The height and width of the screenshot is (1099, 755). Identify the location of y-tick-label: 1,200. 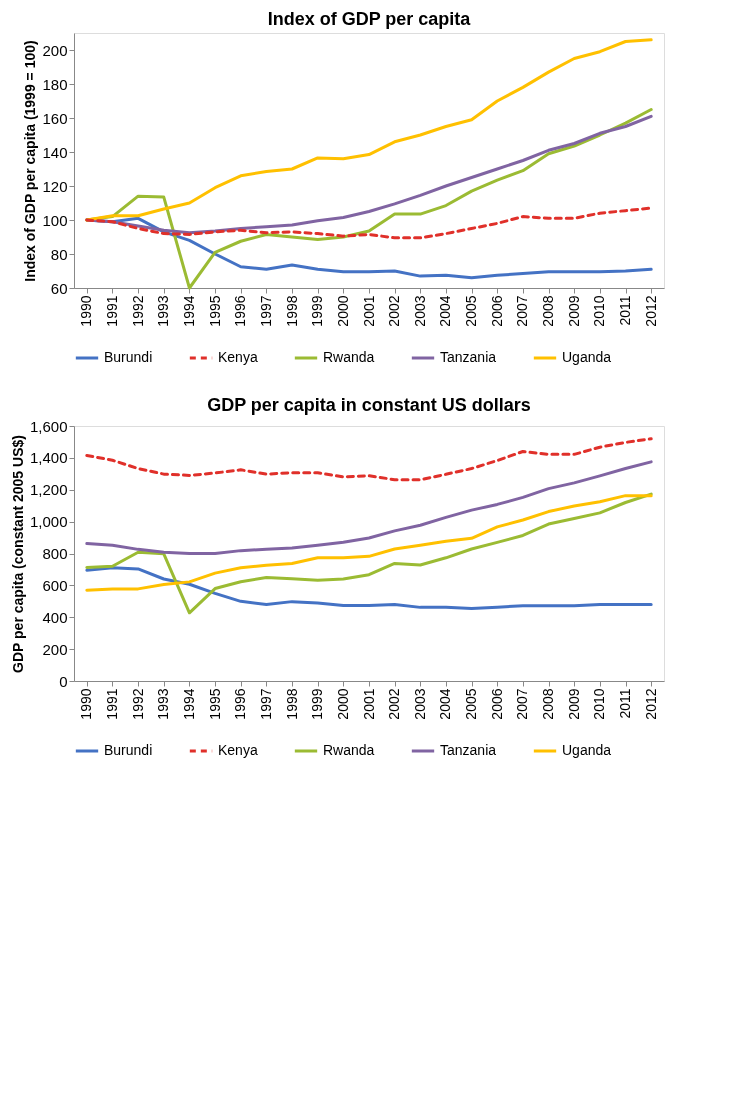
(48, 490).